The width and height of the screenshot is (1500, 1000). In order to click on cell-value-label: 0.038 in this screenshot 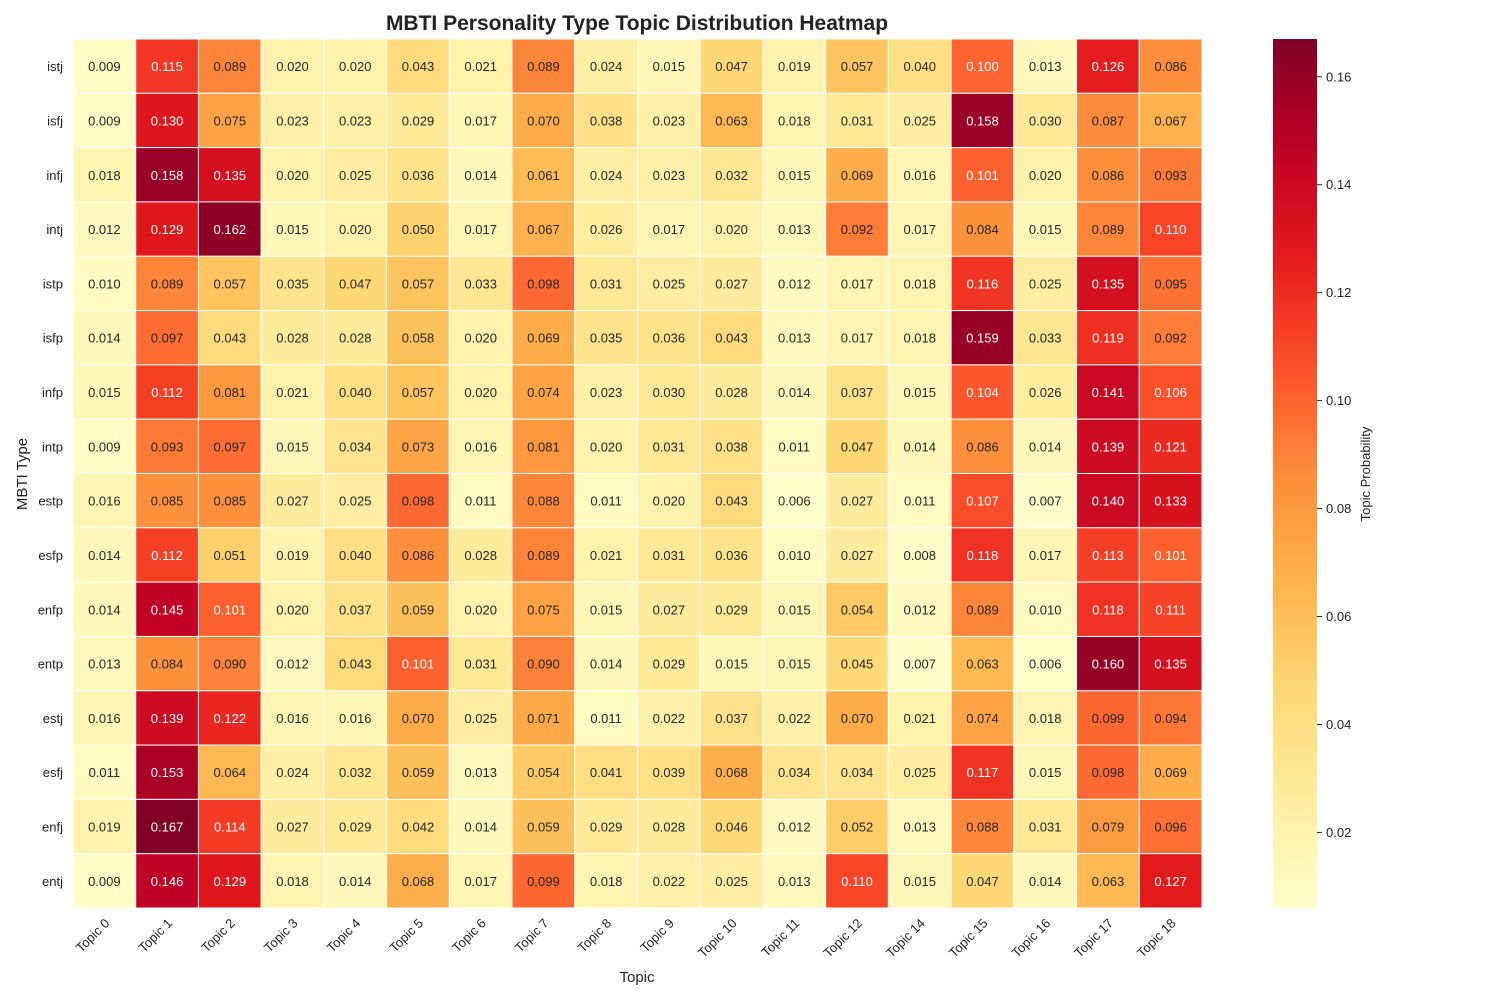, I will do `click(606, 120)`.